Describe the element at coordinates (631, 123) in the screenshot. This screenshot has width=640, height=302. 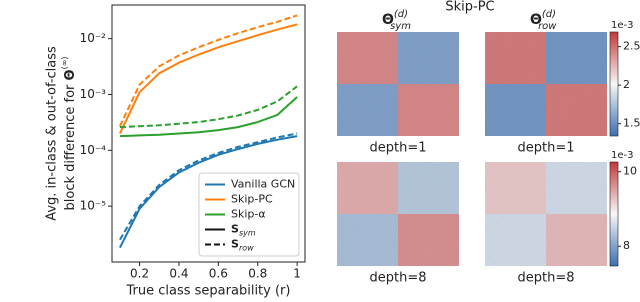
I see `colorbar-tick-label: 1.5` at that location.